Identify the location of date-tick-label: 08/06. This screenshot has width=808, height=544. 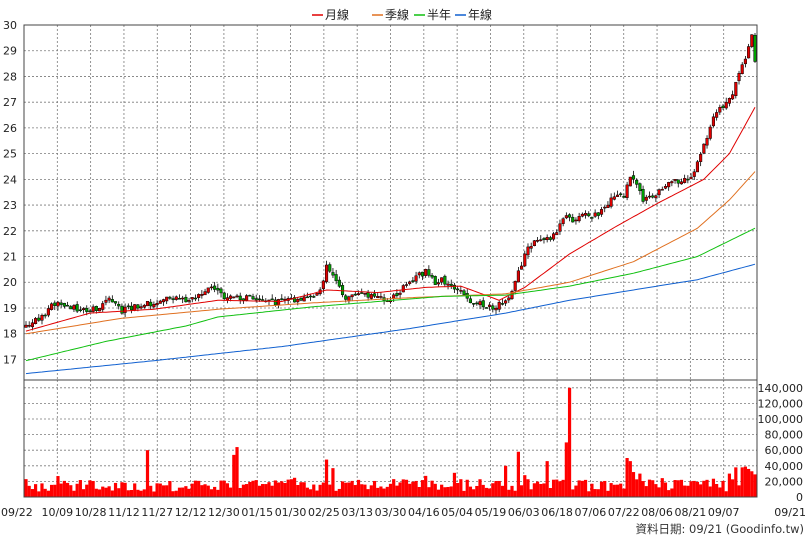
(657, 512).